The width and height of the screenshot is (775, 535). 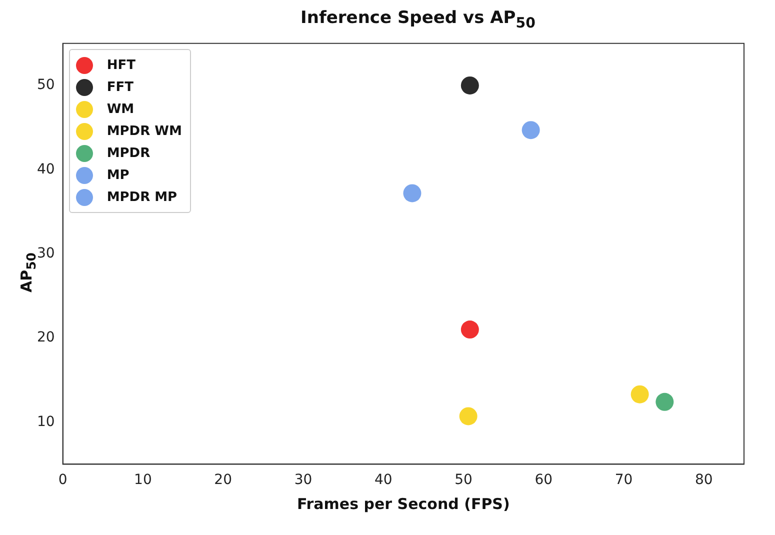 I want to click on y-tick-label: 10, so click(x=45, y=422).